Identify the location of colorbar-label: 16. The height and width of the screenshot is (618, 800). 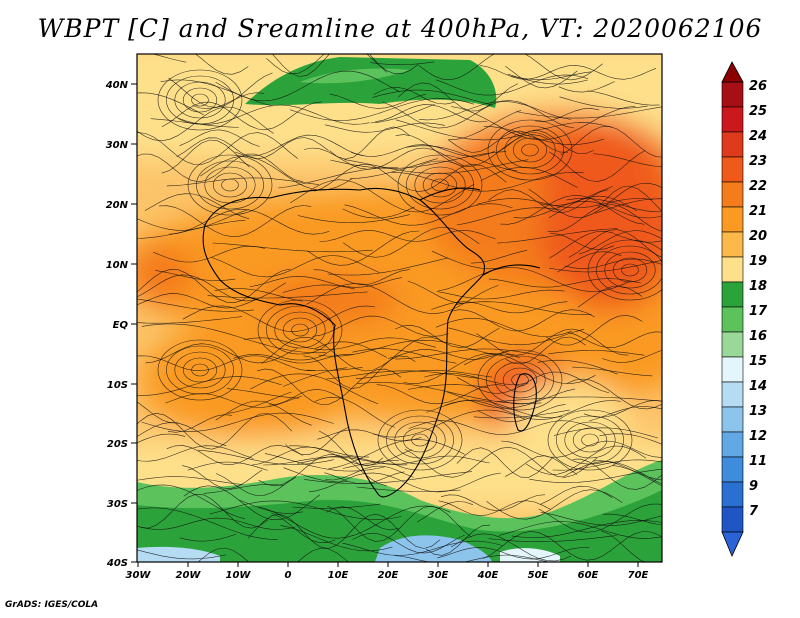
(758, 336).